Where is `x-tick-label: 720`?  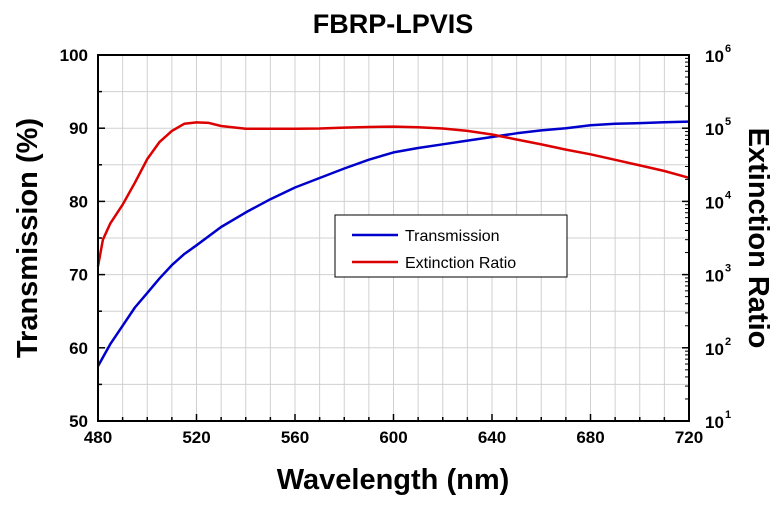
x-tick-label: 720 is located at coordinates (689, 437).